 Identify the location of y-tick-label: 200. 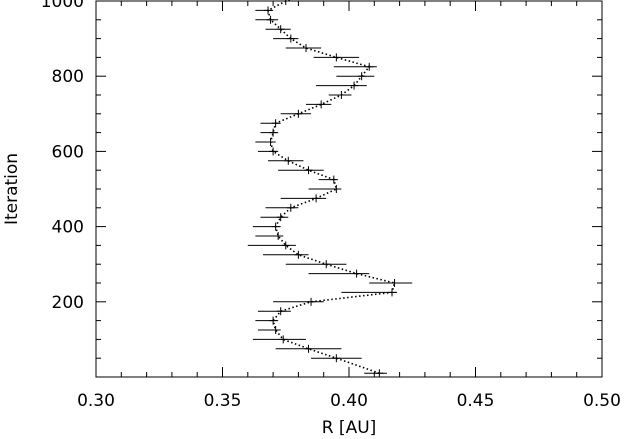
(68, 303).